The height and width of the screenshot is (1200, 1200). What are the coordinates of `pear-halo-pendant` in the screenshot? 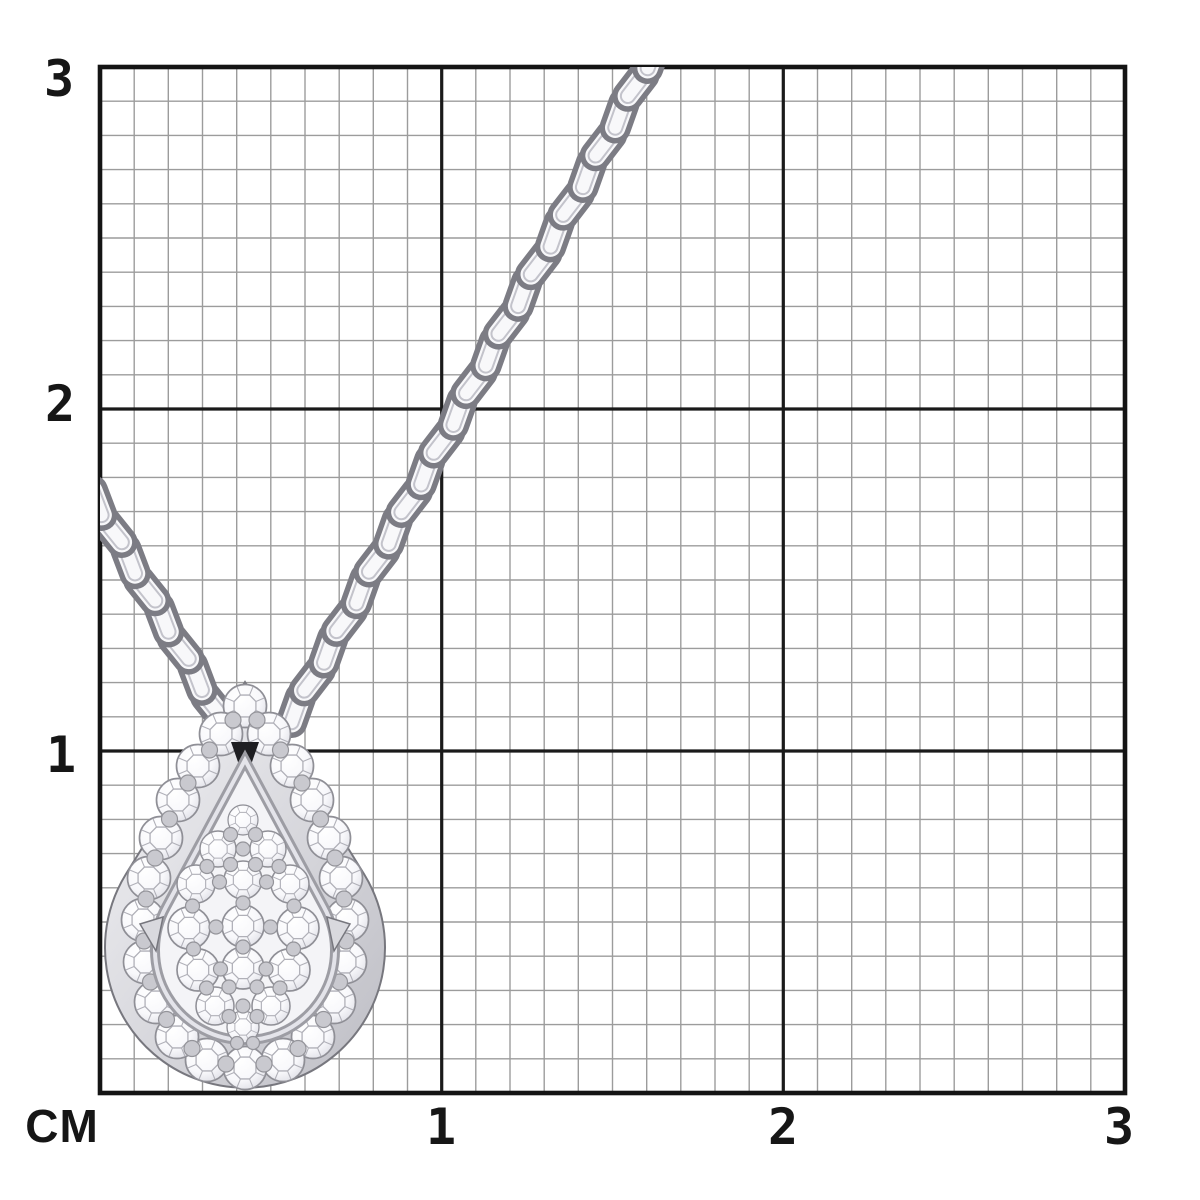 It's located at (245, 885).